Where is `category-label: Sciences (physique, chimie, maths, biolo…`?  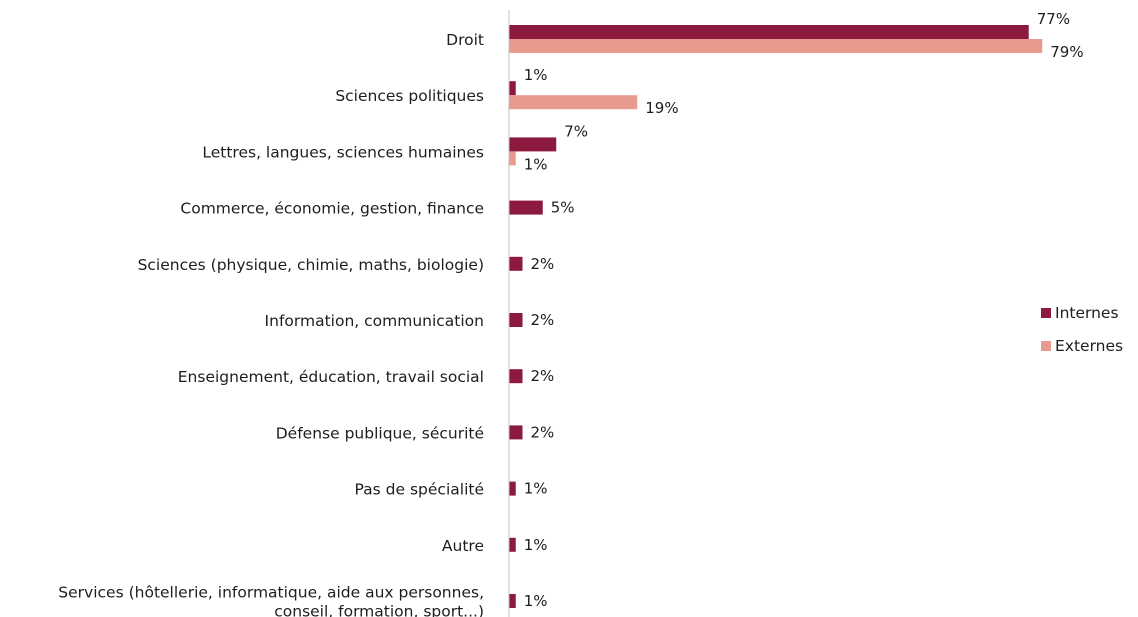
category-label: Sciences (physique, chimie, maths, biolo… is located at coordinates (311, 265).